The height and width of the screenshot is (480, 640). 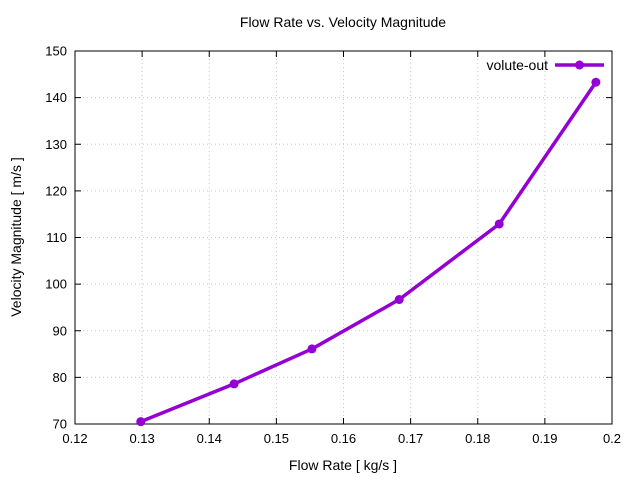 I want to click on legend-sample-layer, so click(x=579, y=65).